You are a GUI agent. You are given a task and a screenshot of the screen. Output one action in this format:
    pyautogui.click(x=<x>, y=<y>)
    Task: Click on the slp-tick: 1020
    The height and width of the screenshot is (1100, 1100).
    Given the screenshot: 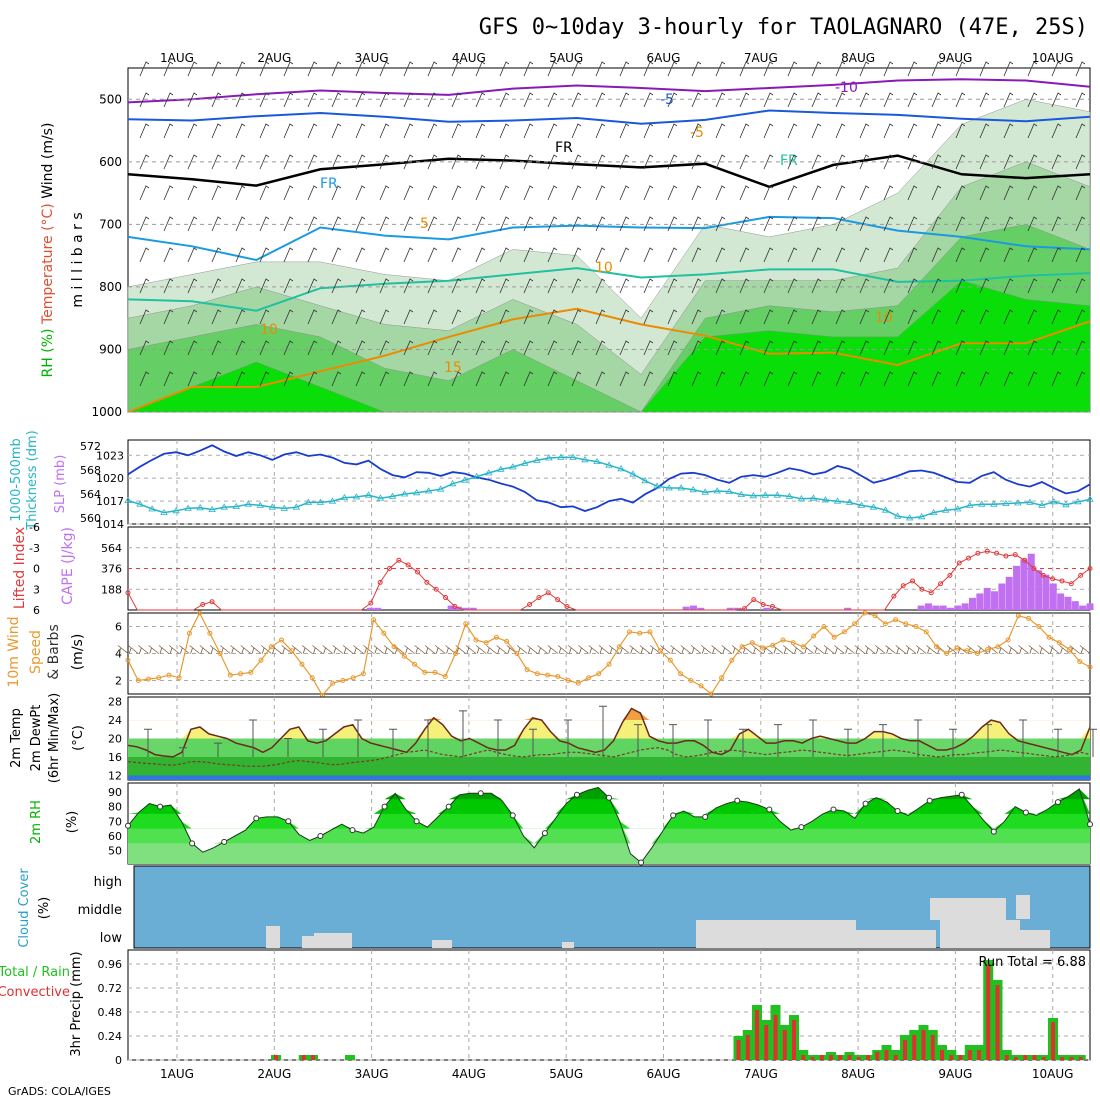 What is the action you would take?
    pyautogui.click(x=110, y=478)
    